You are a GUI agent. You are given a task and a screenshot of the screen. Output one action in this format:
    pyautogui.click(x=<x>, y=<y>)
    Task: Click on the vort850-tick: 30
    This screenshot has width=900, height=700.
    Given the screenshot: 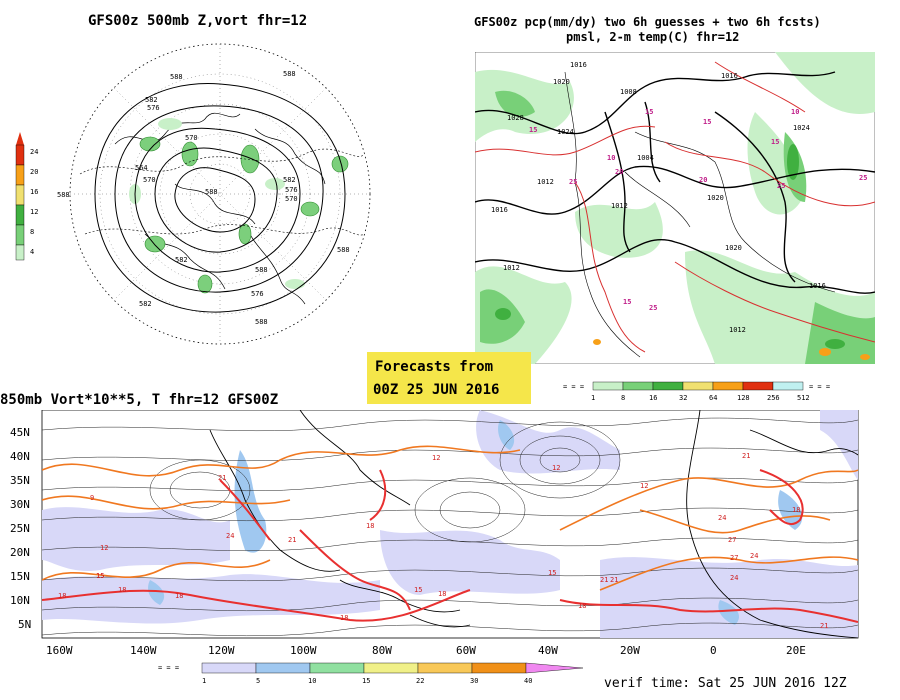 What is the action you would take?
    pyautogui.click(x=474, y=681)
    